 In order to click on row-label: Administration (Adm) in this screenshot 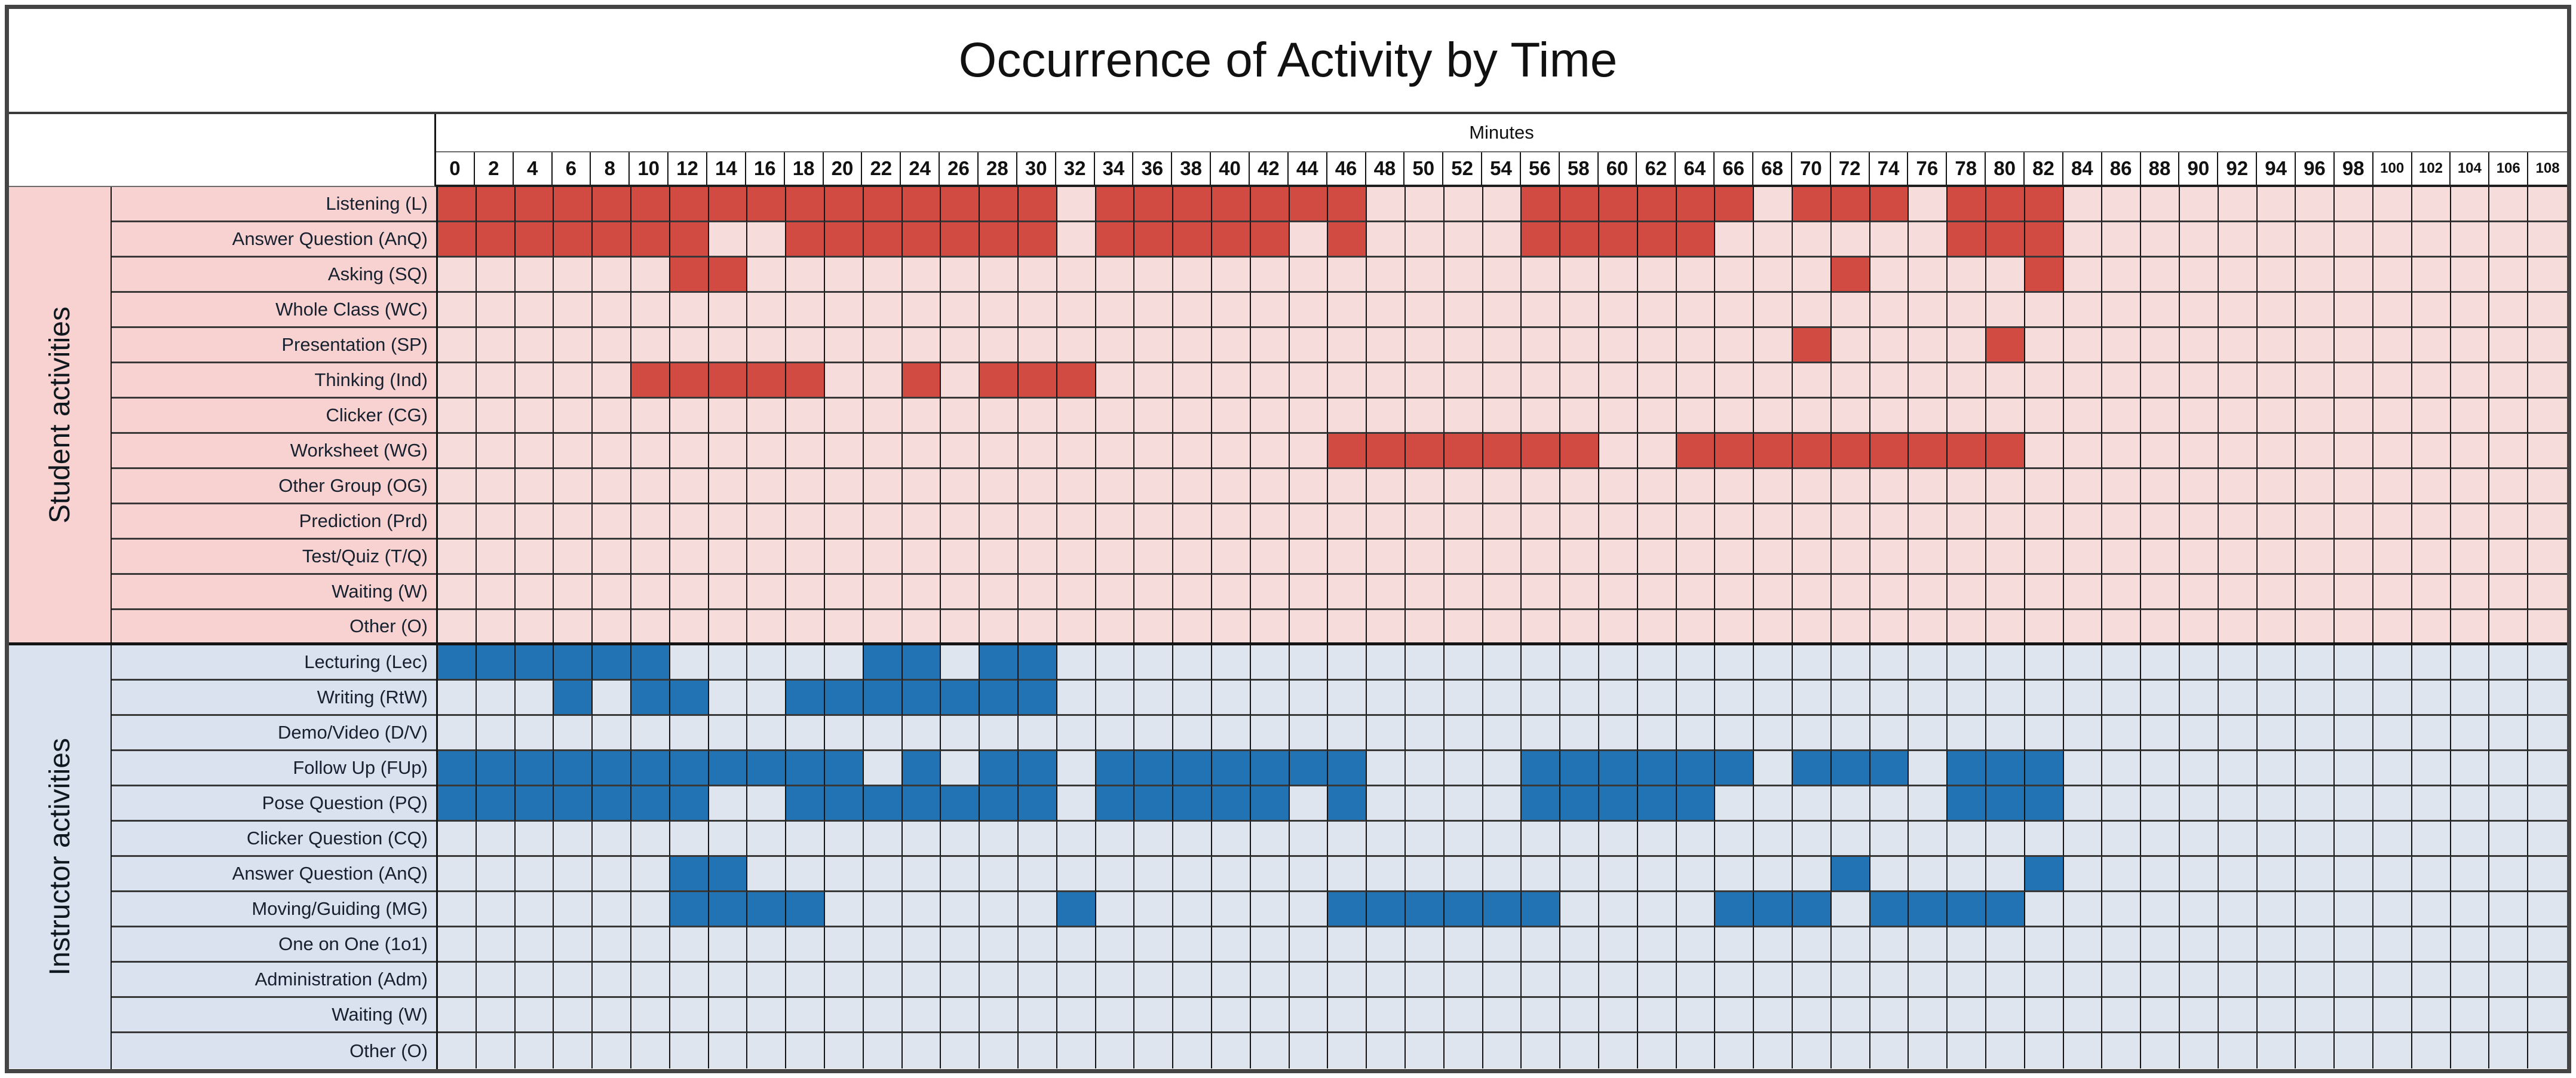, I will do `click(274, 980)`.